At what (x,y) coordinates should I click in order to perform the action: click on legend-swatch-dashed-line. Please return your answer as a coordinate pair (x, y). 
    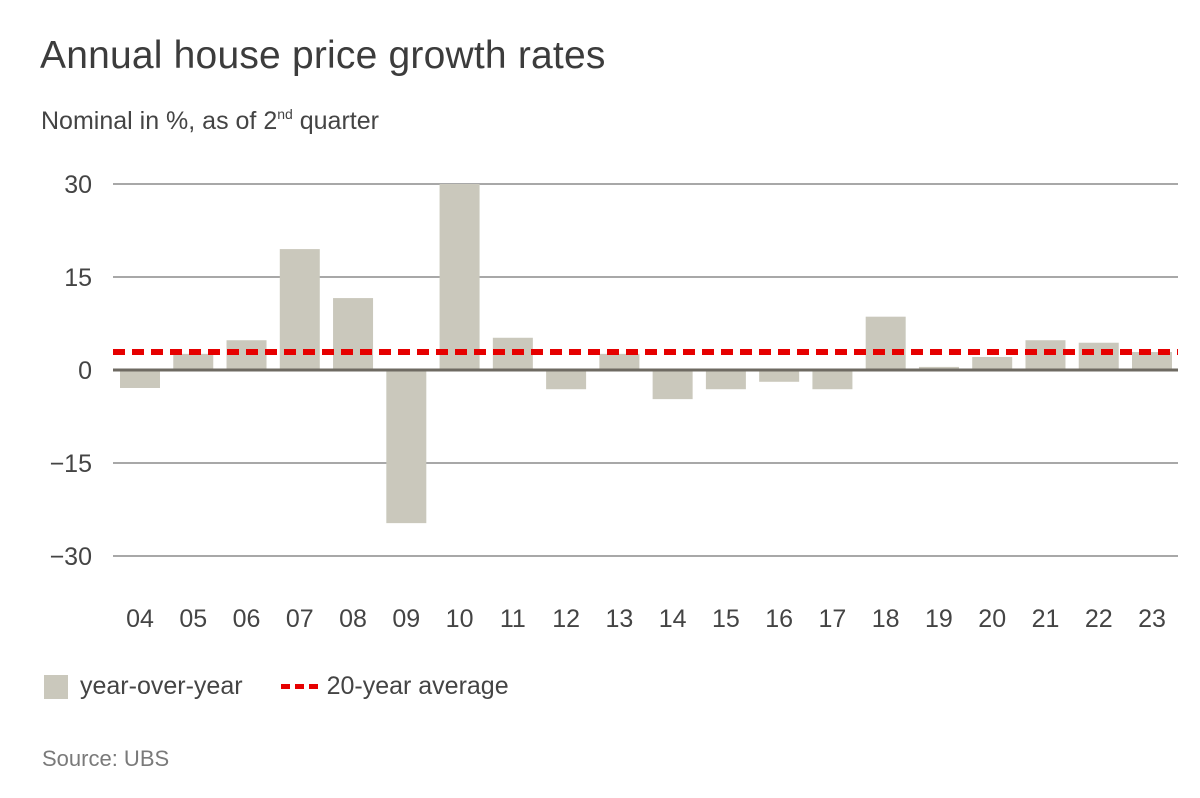
    Looking at the image, I should click on (299, 686).